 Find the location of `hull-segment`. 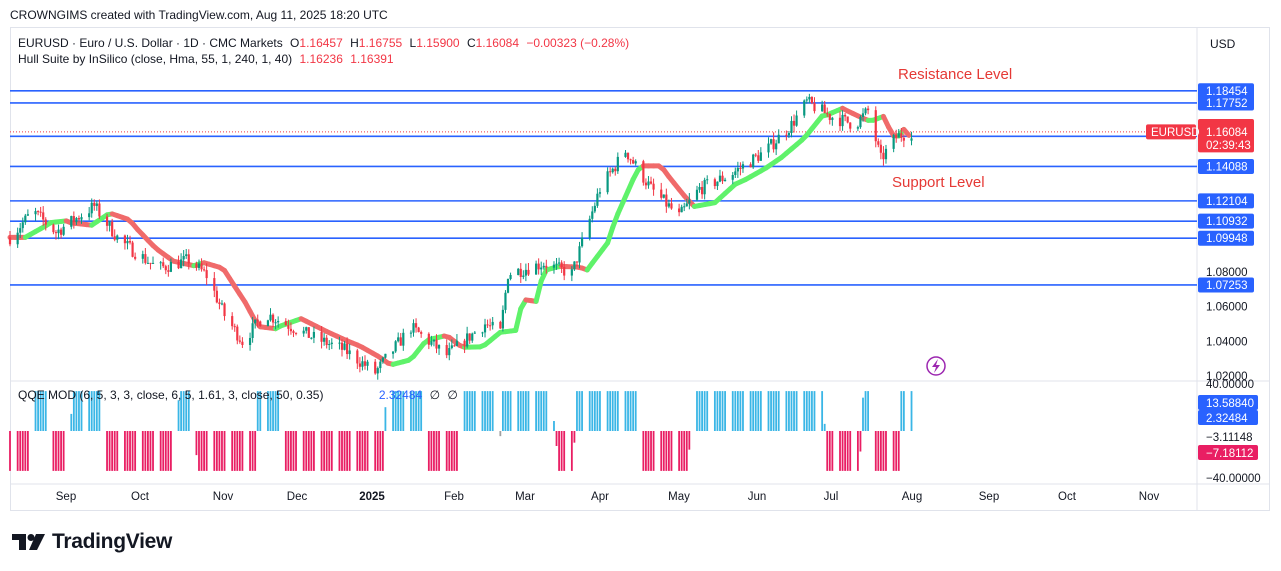

hull-segment is located at coordinates (518, 319).